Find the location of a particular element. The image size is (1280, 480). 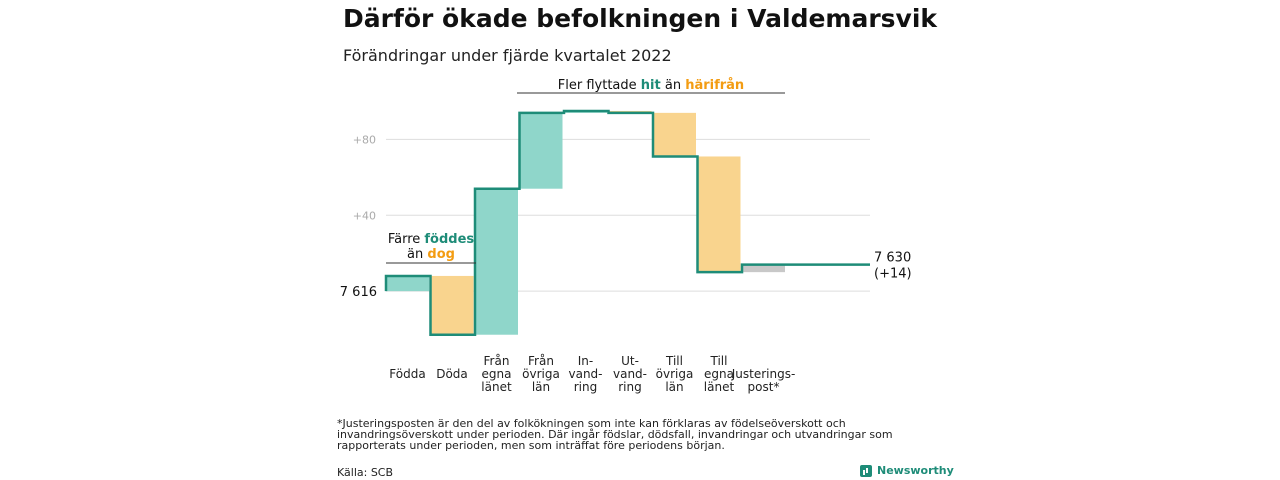

category-label: Ut- is located at coordinates (630, 361).